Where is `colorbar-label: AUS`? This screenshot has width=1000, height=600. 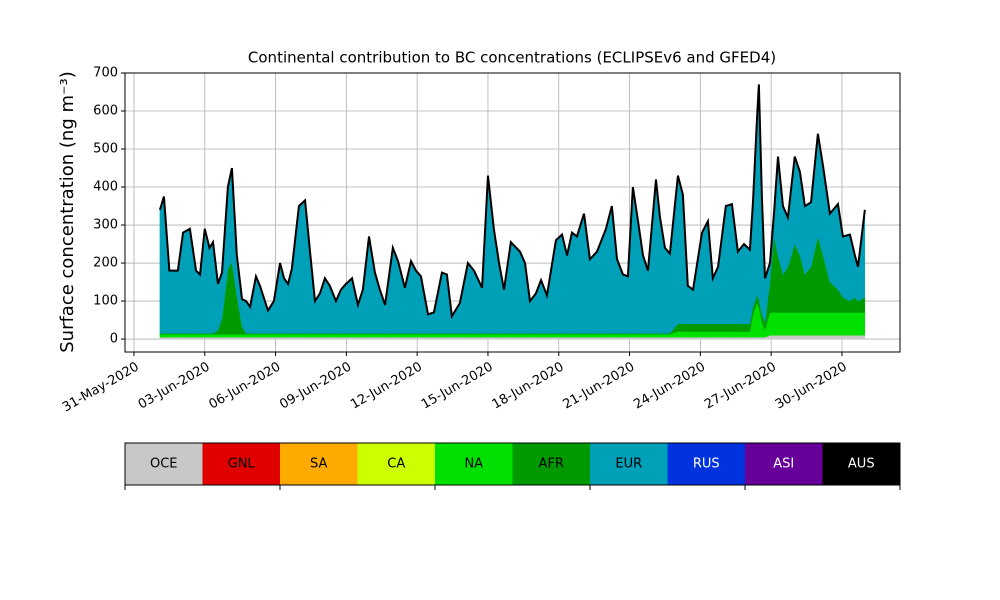 colorbar-label: AUS is located at coordinates (861, 464).